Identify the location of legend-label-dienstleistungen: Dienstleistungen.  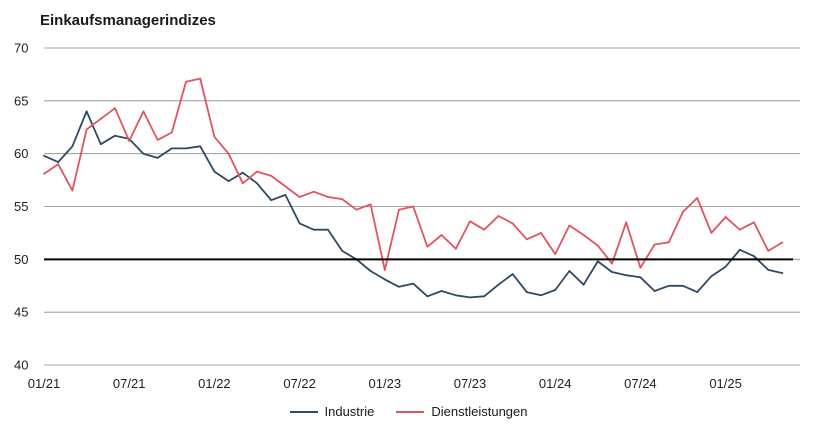
(479, 411).